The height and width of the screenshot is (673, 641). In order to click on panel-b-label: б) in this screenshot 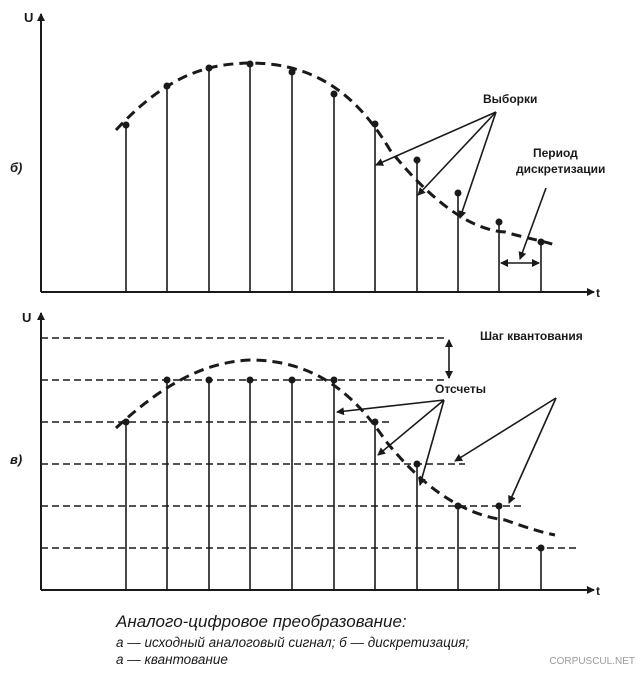, I will do `click(16, 167)`.